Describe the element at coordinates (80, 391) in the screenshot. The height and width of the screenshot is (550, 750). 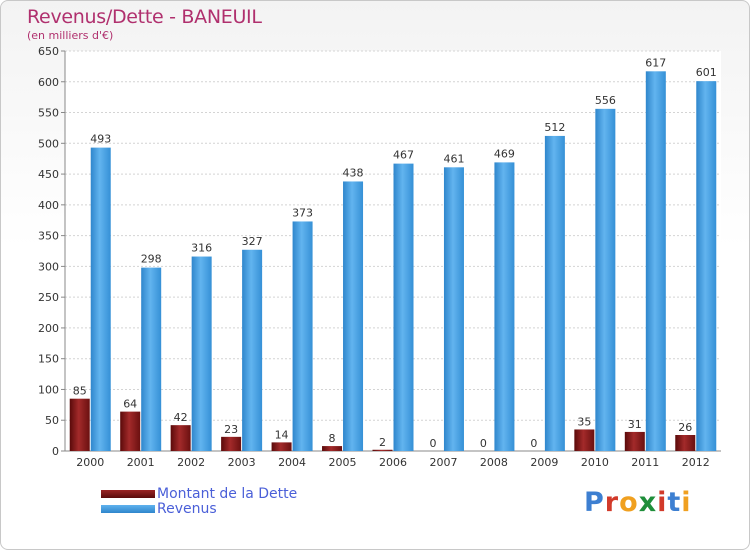
I see `data-label-dette: 85` at that location.